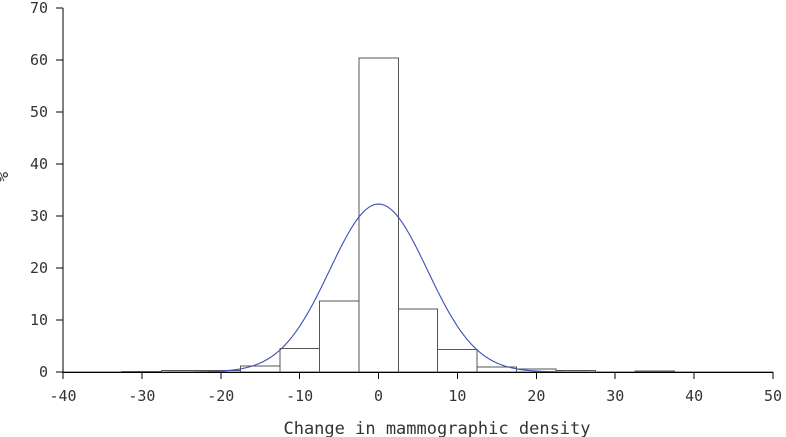  Describe the element at coordinates (39, 112) in the screenshot. I see `y-tick-label: 50` at that location.